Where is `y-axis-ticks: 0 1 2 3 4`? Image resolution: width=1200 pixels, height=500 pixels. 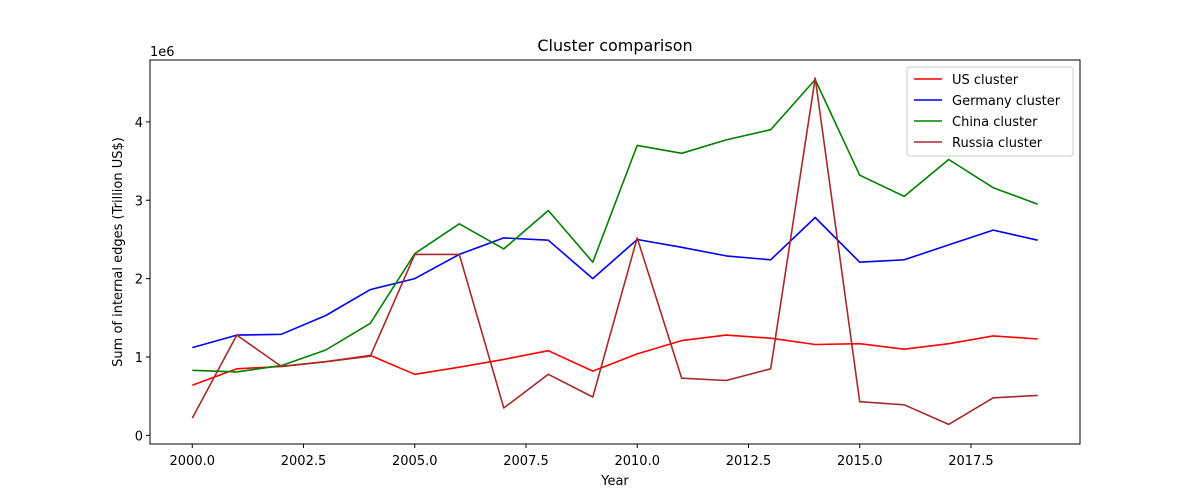 y-axis-ticks: 0 1 2 3 4 is located at coordinates (142, 280).